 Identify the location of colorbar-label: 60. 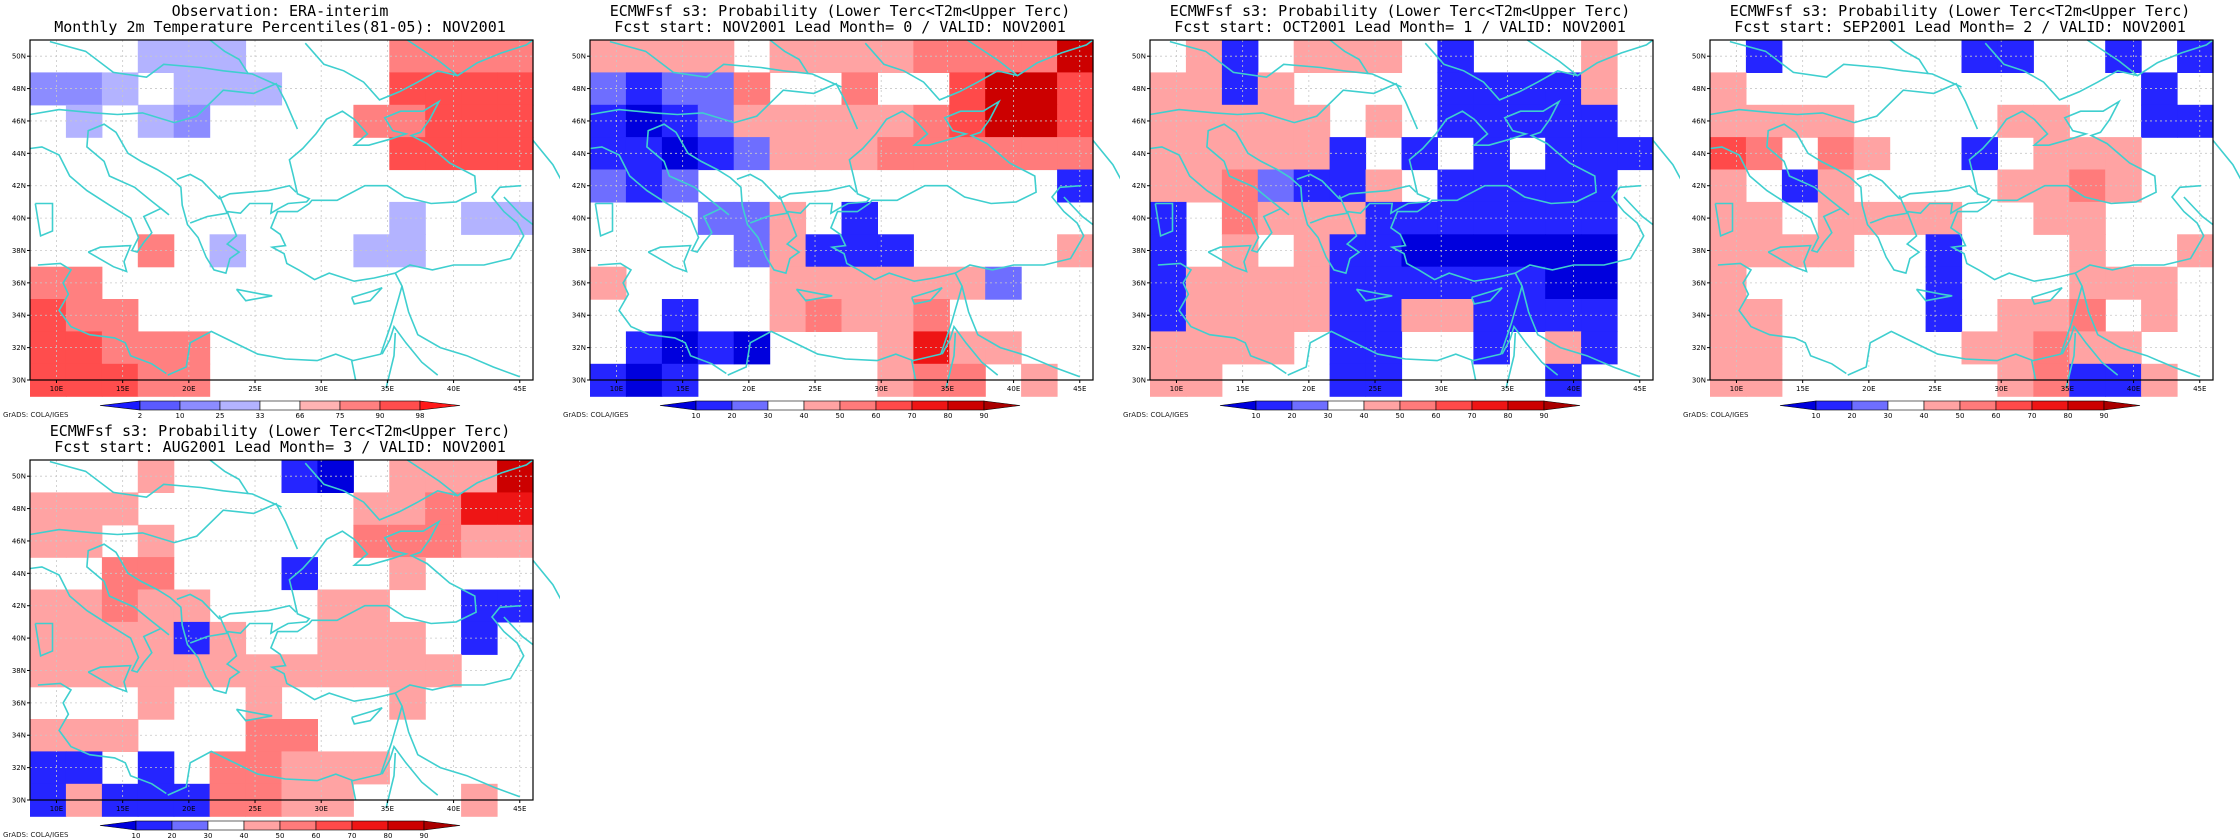
(316, 836).